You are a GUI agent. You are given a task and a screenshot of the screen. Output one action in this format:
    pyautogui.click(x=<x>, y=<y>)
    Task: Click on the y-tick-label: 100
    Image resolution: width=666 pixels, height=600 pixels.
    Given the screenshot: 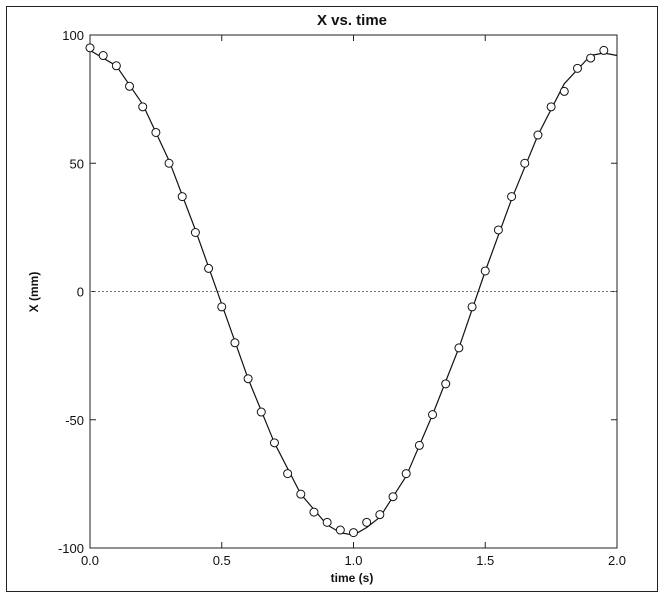 What is the action you would take?
    pyautogui.click(x=73, y=35)
    